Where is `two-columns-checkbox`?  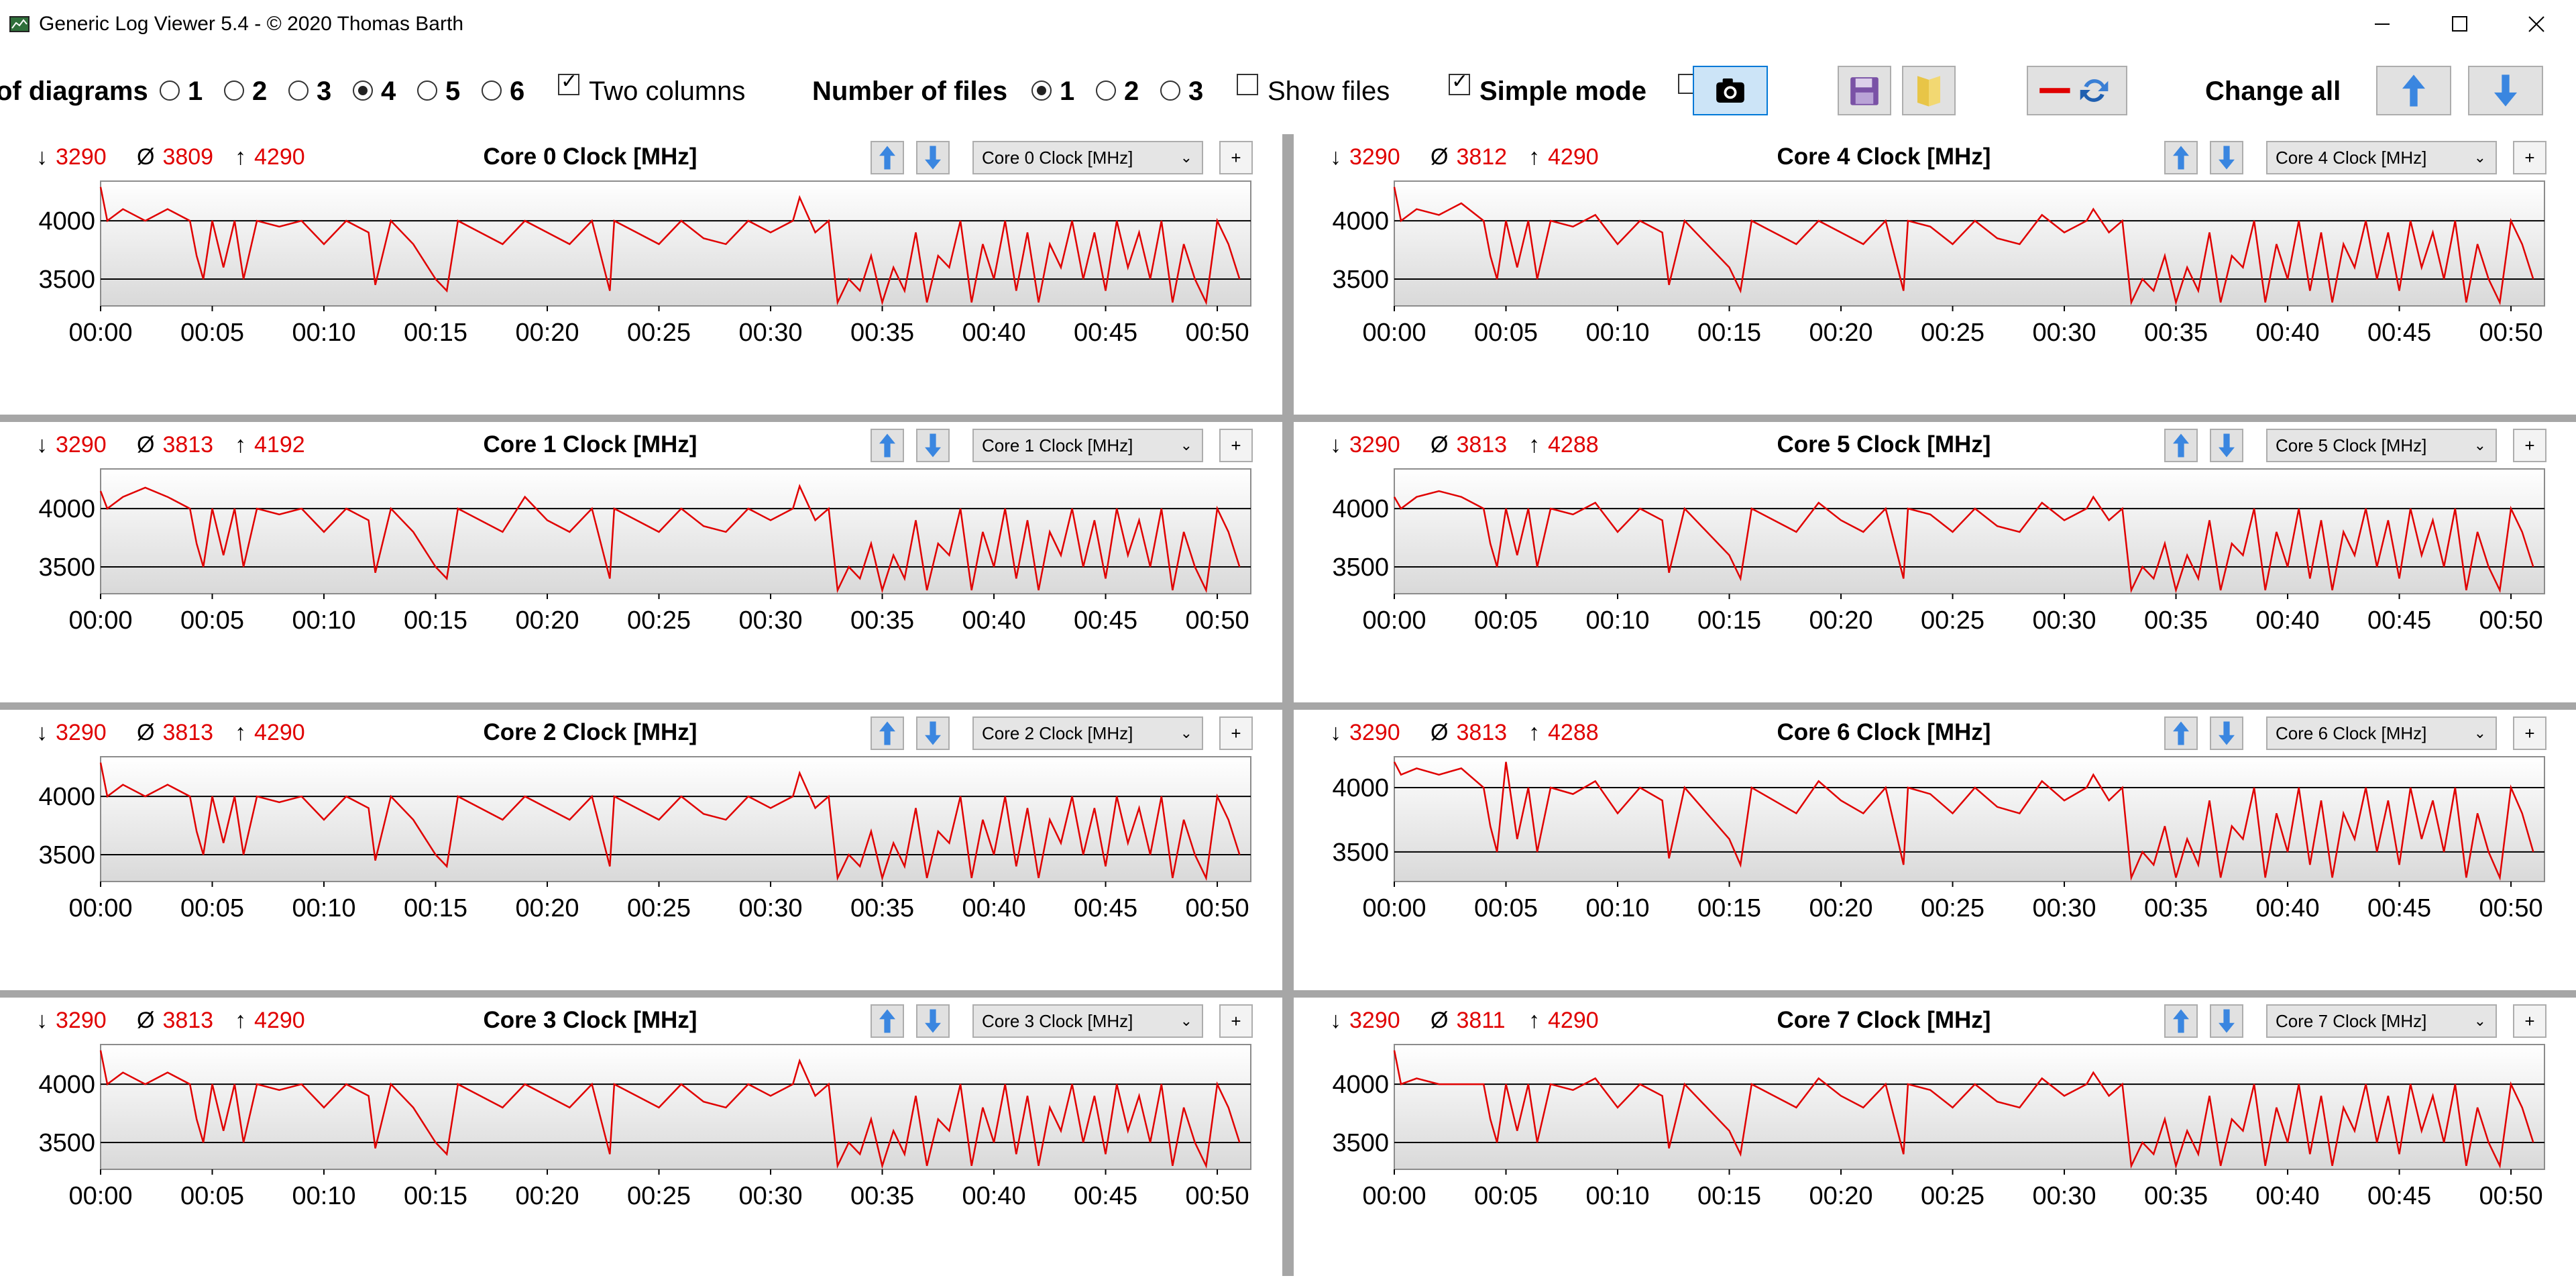 two-columns-checkbox is located at coordinates (568, 82).